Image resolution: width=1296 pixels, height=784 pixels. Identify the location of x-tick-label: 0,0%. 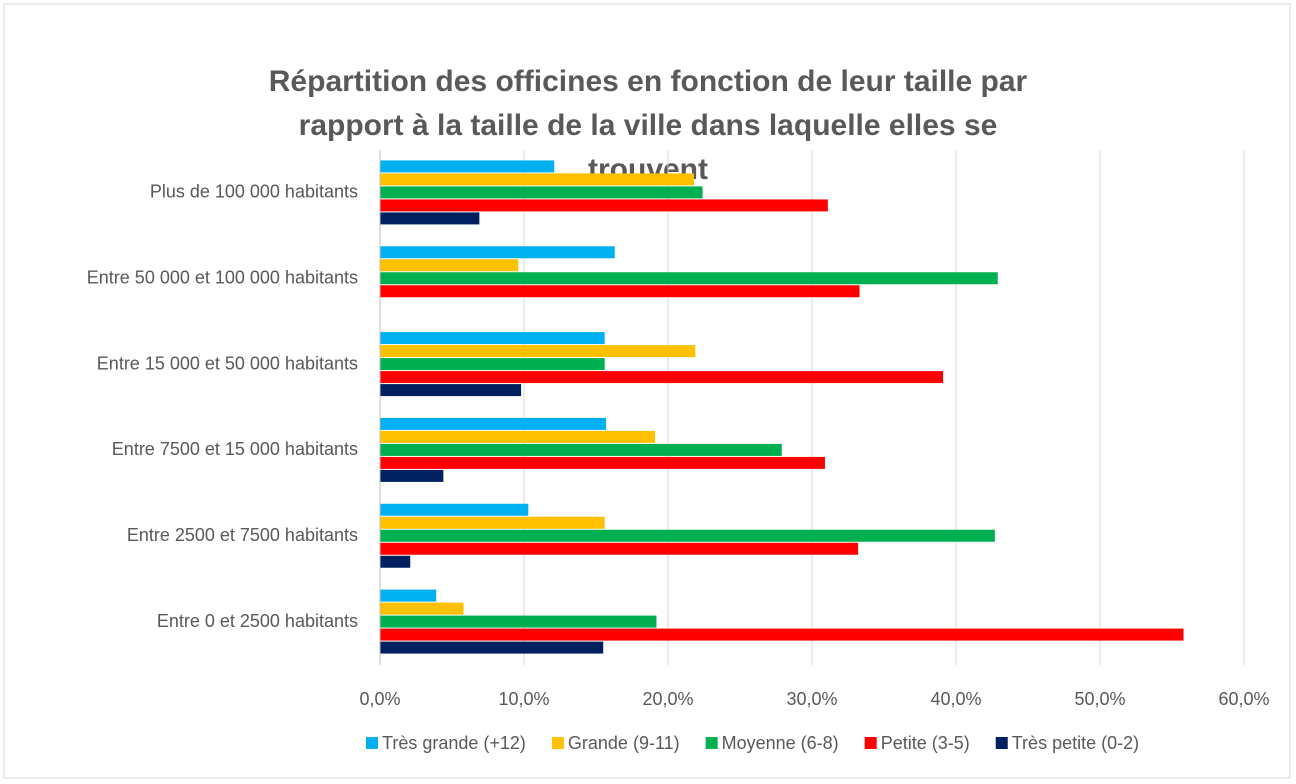
(379, 699).